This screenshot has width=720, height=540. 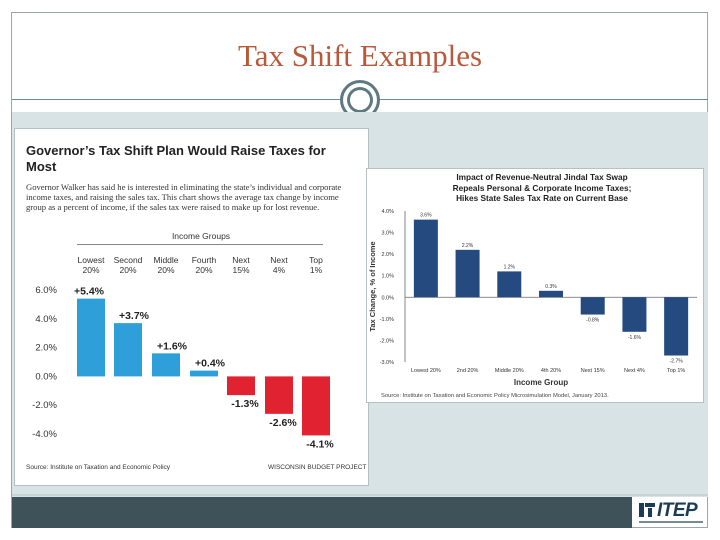 What do you see at coordinates (89, 292) in the screenshot?
I see `left-data-label: +5.4%` at bounding box center [89, 292].